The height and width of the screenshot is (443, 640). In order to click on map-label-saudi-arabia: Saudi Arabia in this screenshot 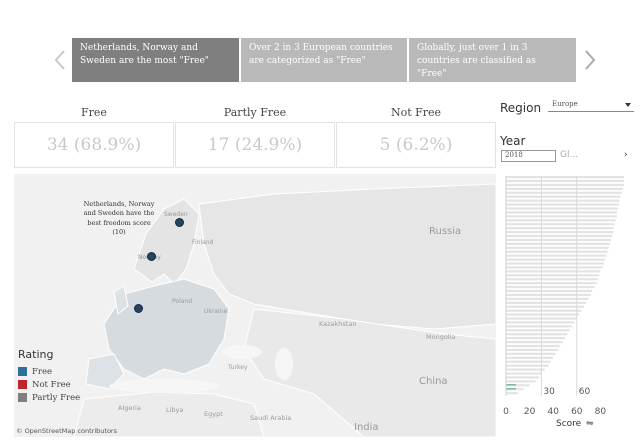, I will do `click(271, 418)`.